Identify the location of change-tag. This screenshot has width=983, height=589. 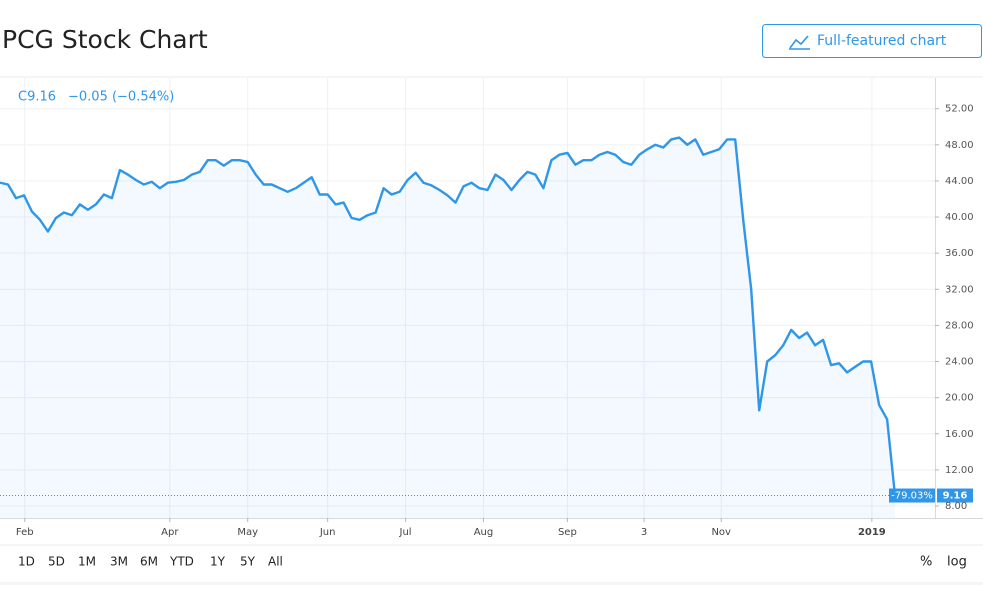
(912, 495).